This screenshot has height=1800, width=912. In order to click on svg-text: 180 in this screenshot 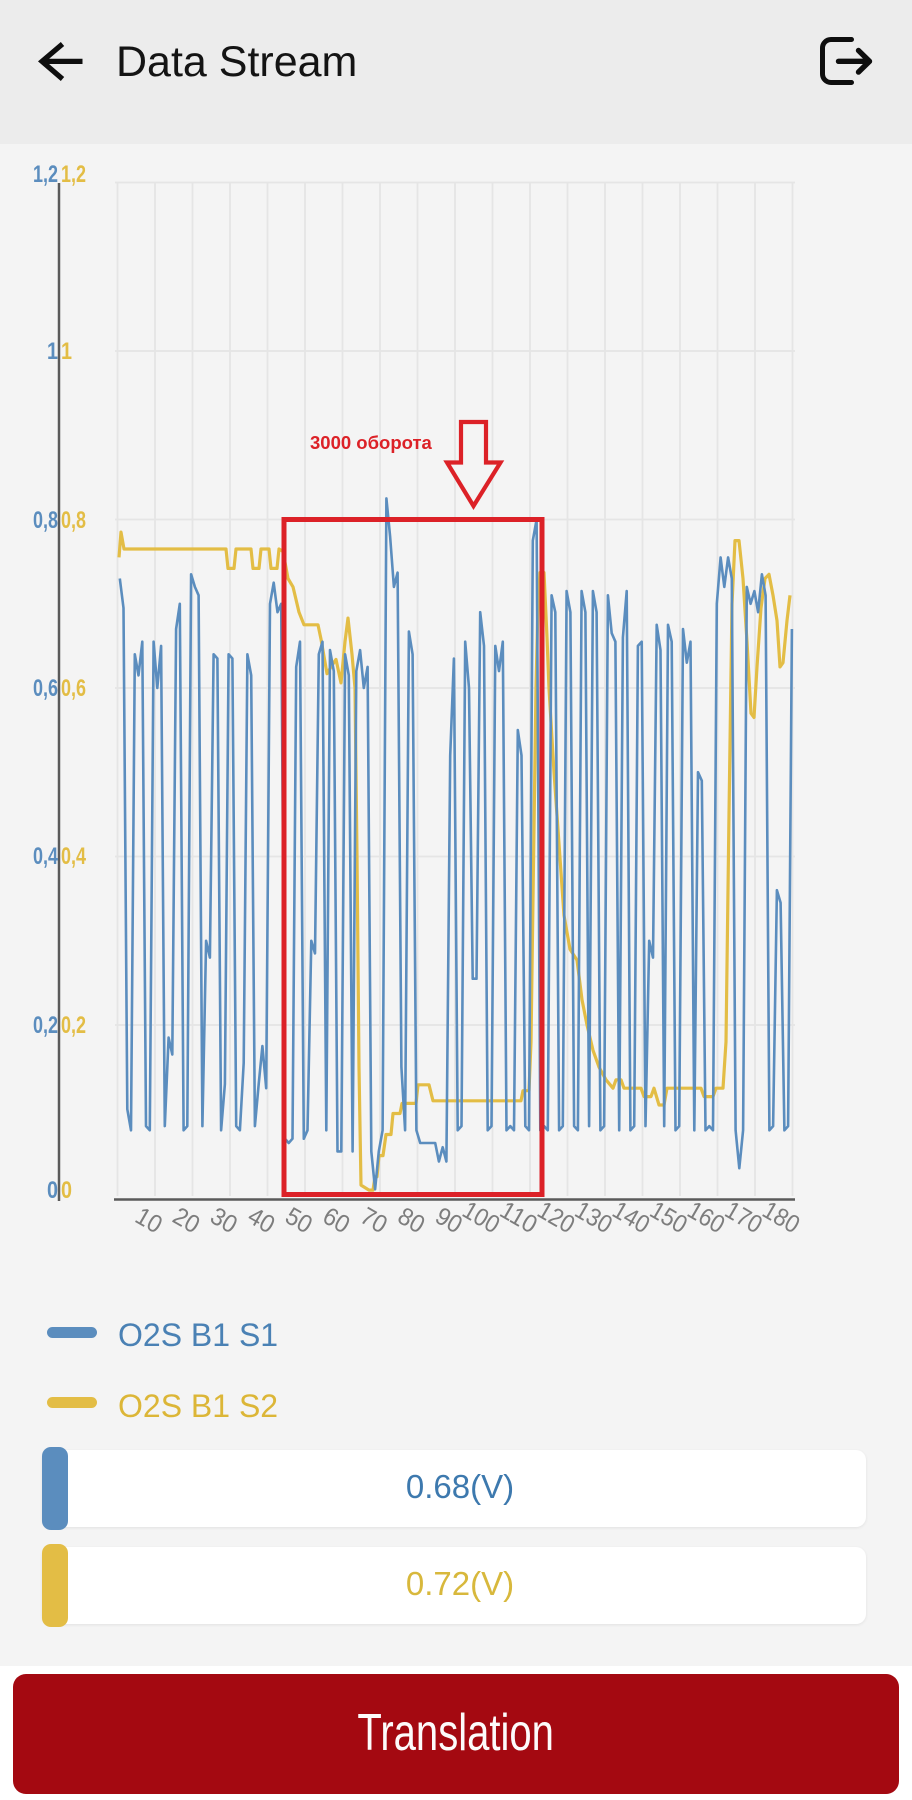, I will do `click(781, 1217)`.